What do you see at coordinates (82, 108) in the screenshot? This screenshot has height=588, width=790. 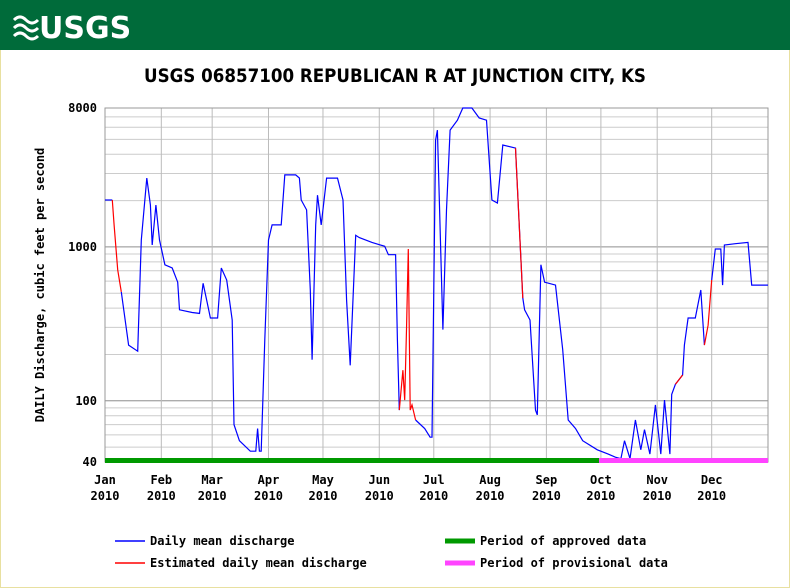 I see `y-tick-label: 8000` at bounding box center [82, 108].